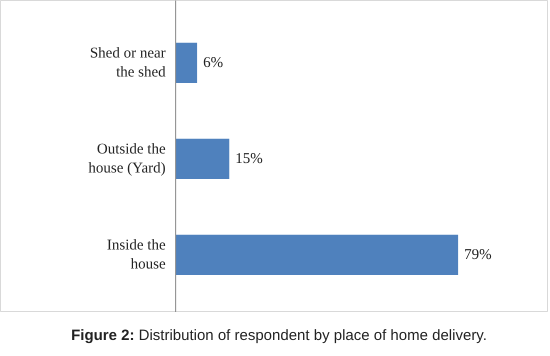  I want to click on y-tick-label: Inside the house, so click(136, 254).